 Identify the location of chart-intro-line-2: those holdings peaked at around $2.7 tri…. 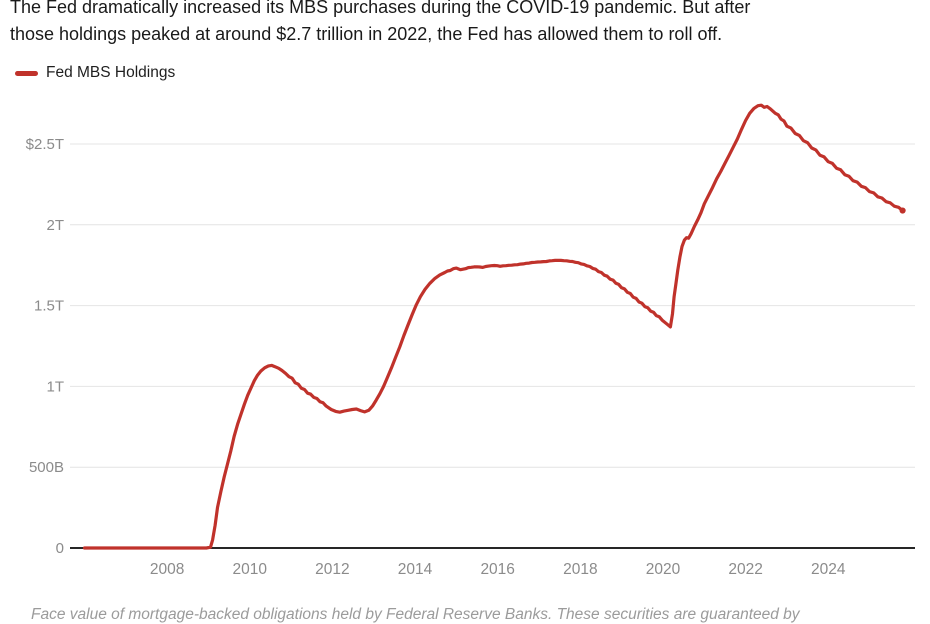
(366, 34).